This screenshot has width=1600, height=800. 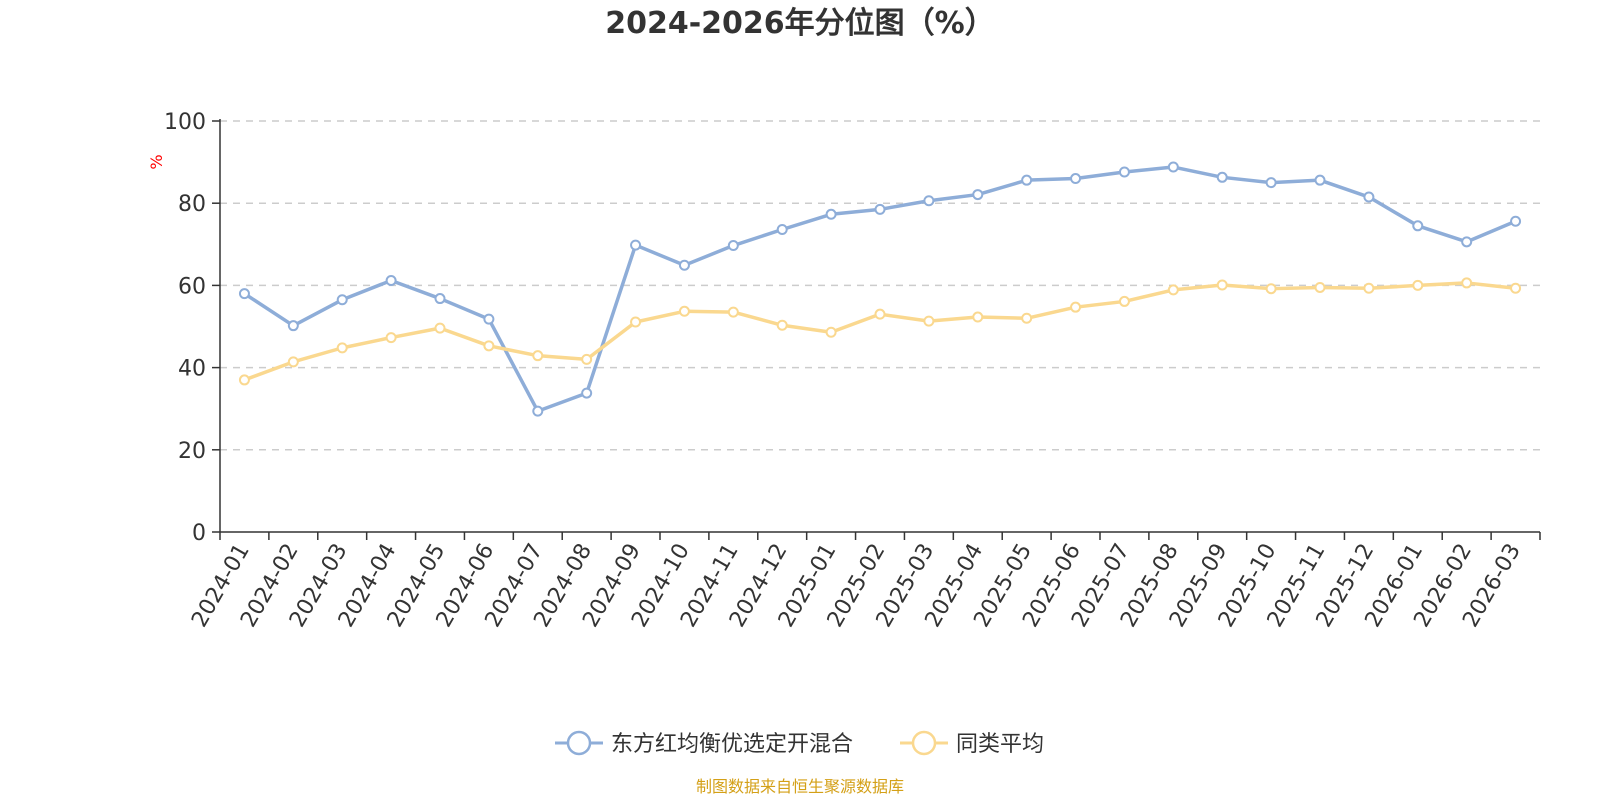 I want to click on y-tick-label: 0, so click(x=199, y=533).